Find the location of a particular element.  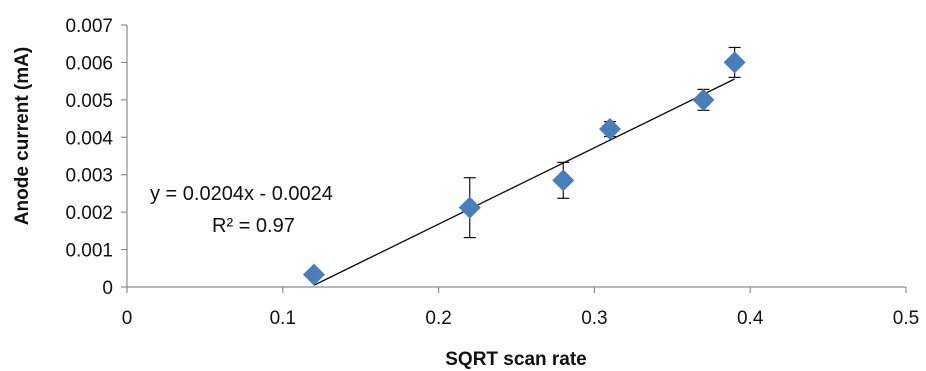

y-tick-label: 0.001 is located at coordinates (89, 251).